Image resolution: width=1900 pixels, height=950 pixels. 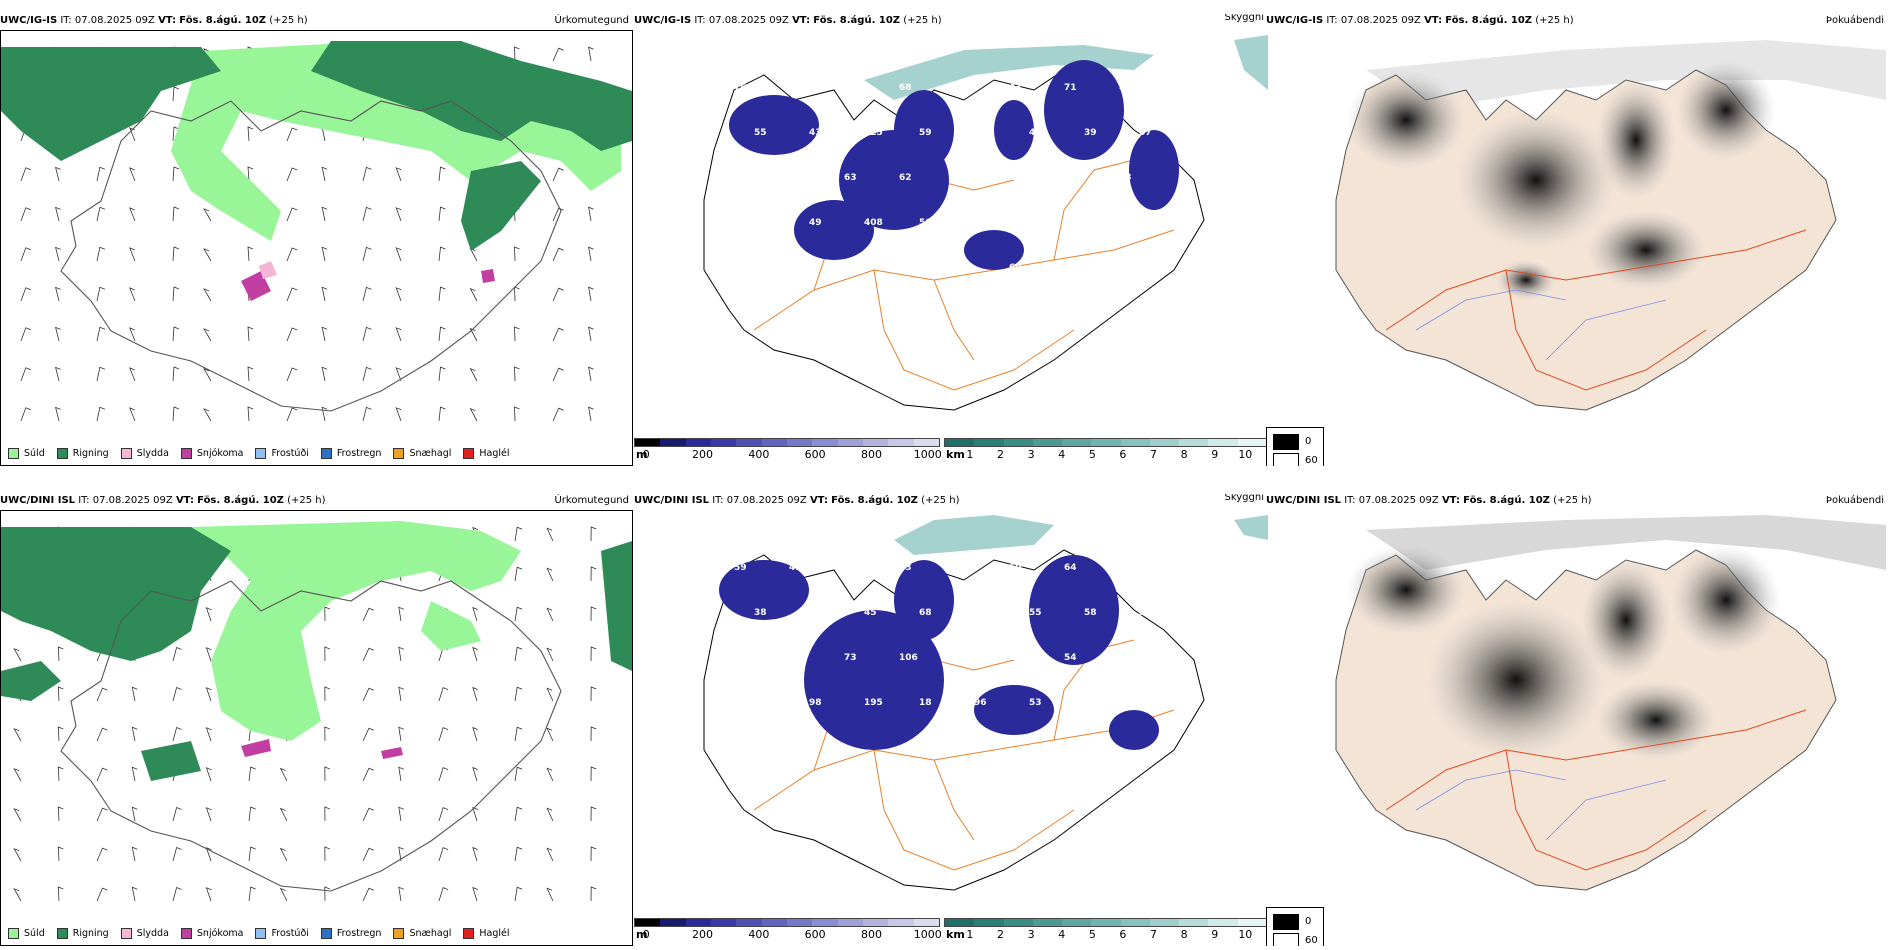 I want to click on colorbar-tick: 8, so click(x=1184, y=934).